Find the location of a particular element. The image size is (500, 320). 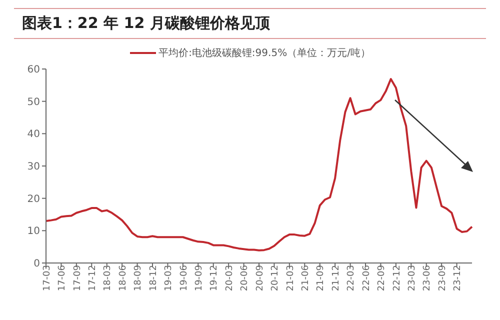

x-tick-label: 20-09 is located at coordinates (260, 278).